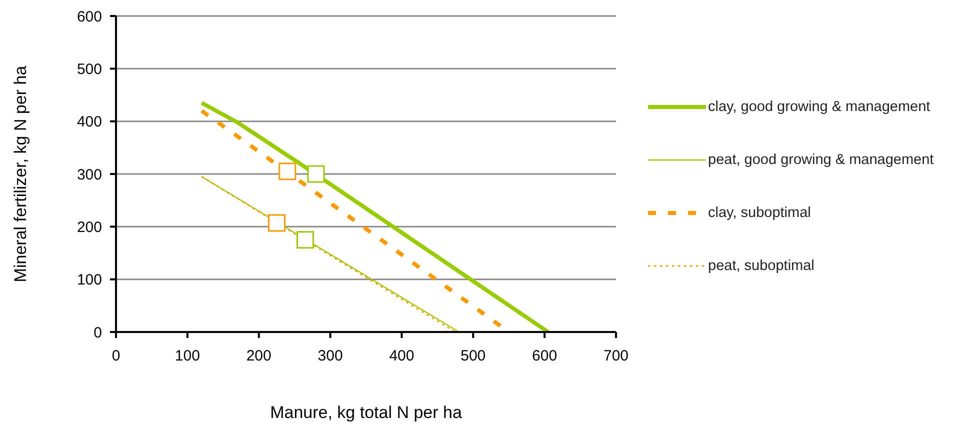 The width and height of the screenshot is (972, 436). What do you see at coordinates (89, 175) in the screenshot?
I see `y-tick-label: 300` at bounding box center [89, 175].